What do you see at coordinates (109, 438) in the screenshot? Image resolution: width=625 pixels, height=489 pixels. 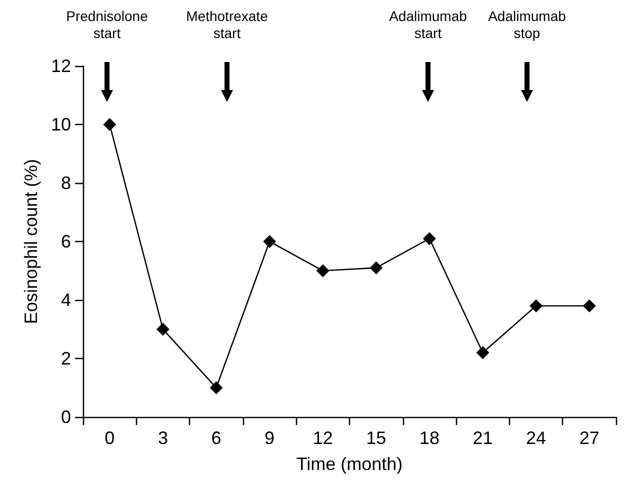 I see `x-tick-label: 0` at bounding box center [109, 438].